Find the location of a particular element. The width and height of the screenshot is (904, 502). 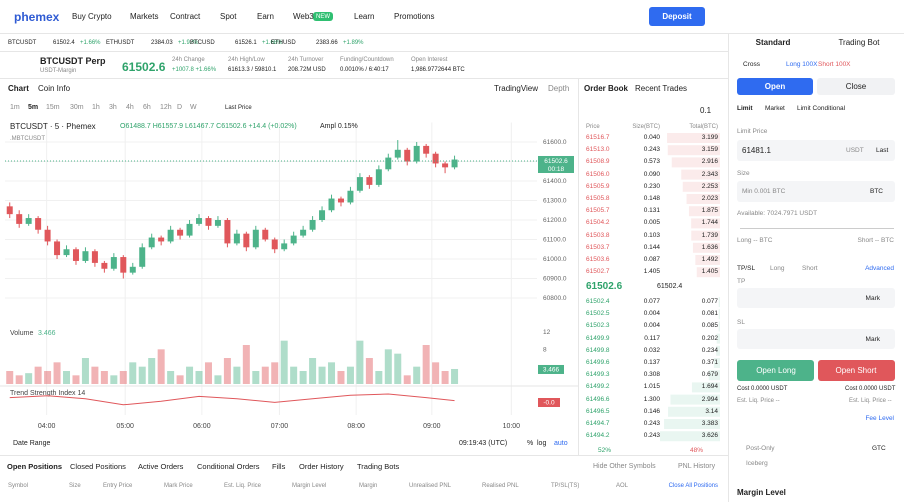

order-price: 61502.5 is located at coordinates (598, 314).